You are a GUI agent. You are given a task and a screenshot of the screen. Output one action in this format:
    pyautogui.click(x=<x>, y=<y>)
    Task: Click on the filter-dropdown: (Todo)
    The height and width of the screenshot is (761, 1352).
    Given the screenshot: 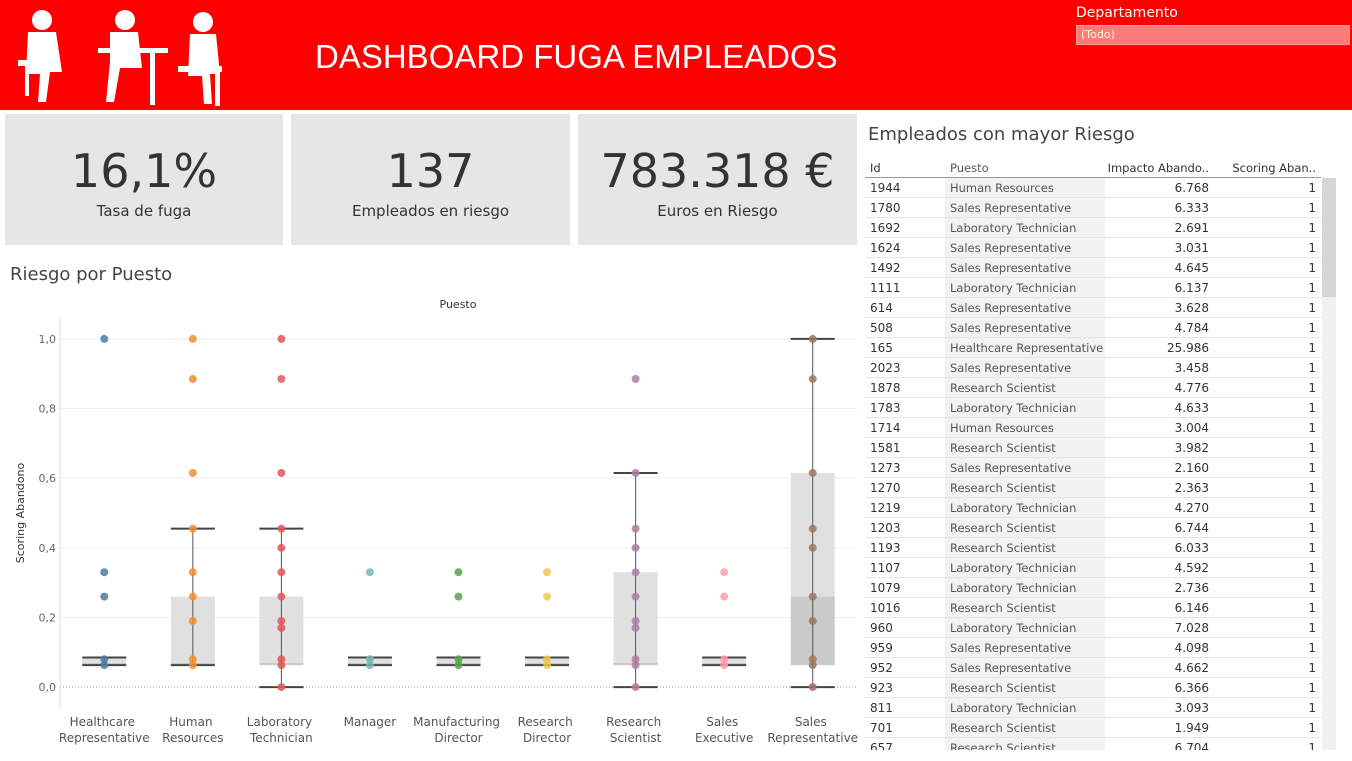 What is the action you would take?
    pyautogui.click(x=1213, y=35)
    